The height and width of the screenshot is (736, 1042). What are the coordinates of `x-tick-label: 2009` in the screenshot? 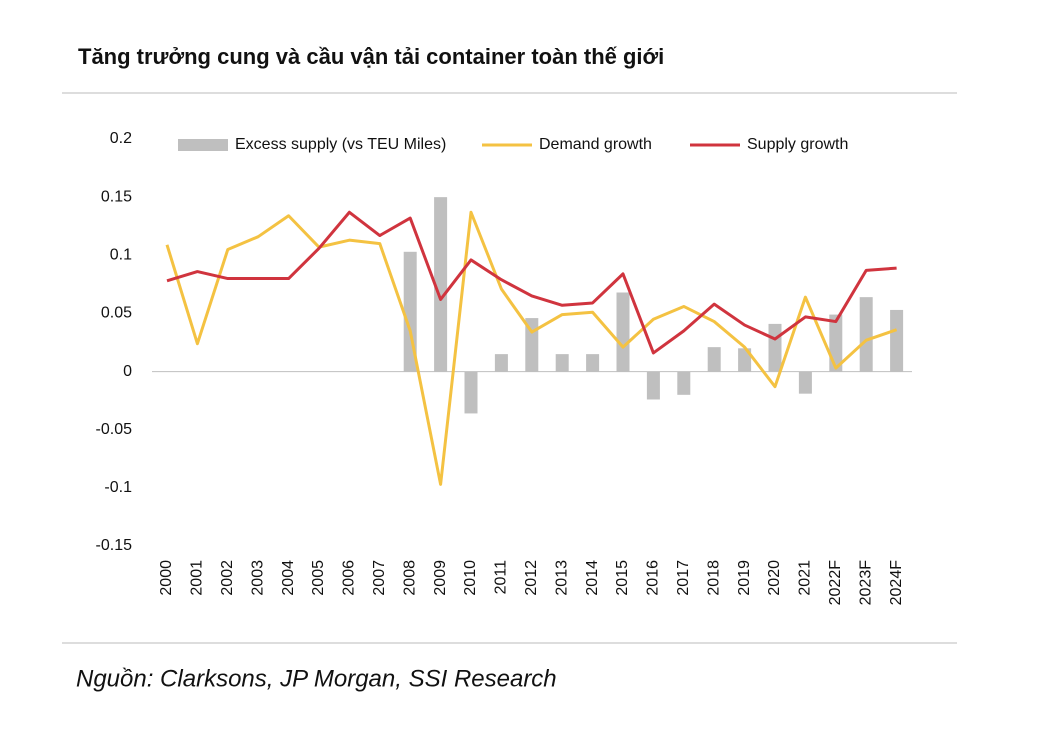 It's located at (440, 578).